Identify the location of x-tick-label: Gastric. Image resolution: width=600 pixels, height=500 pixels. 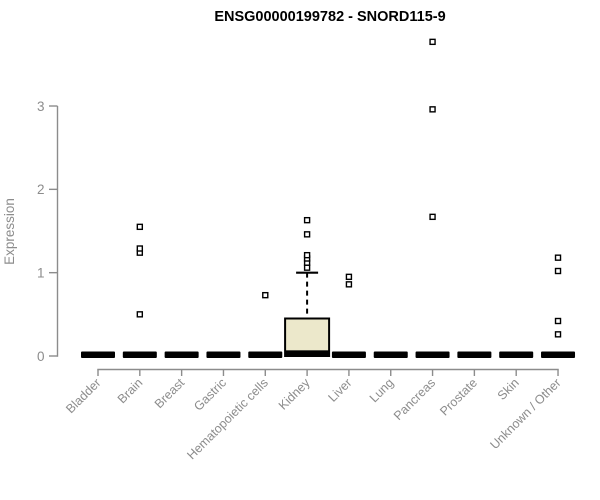
(210, 395).